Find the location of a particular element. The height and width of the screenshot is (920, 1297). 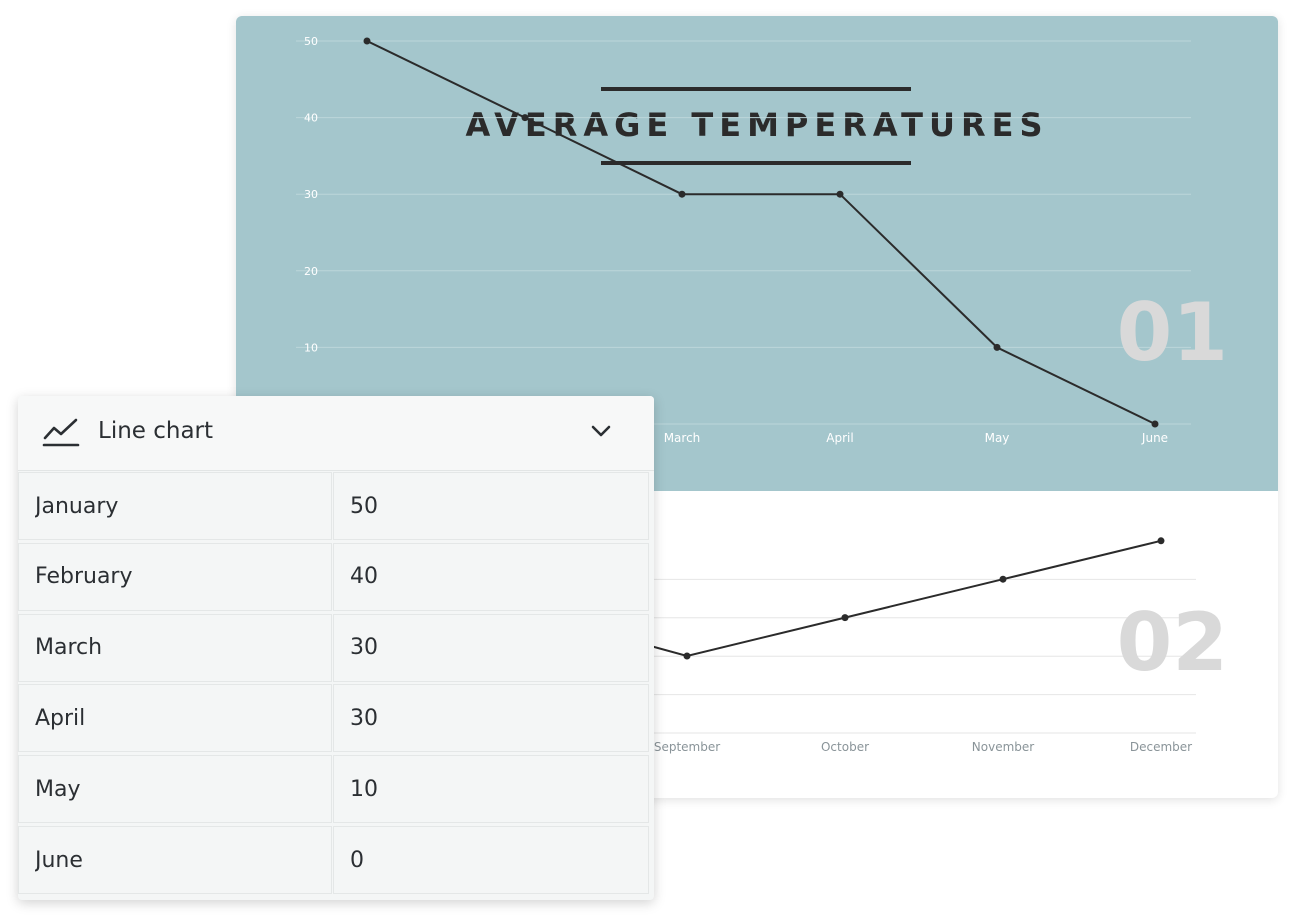

title-rule-top is located at coordinates (756, 89).